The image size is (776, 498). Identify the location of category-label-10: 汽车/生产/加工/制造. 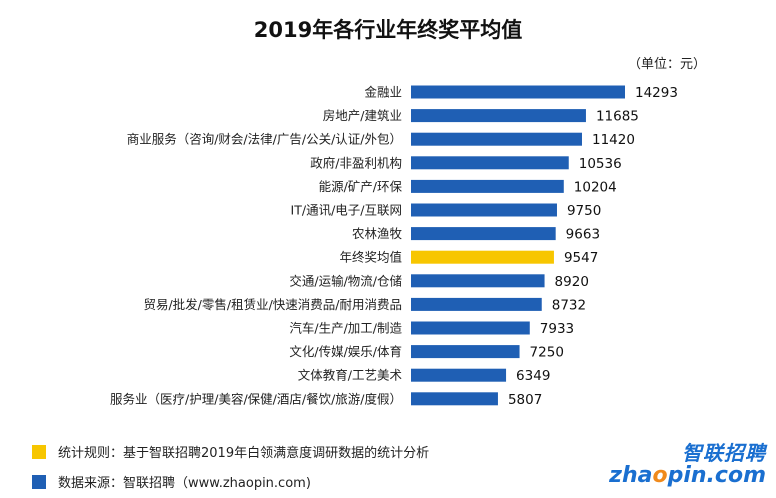
(345, 328).